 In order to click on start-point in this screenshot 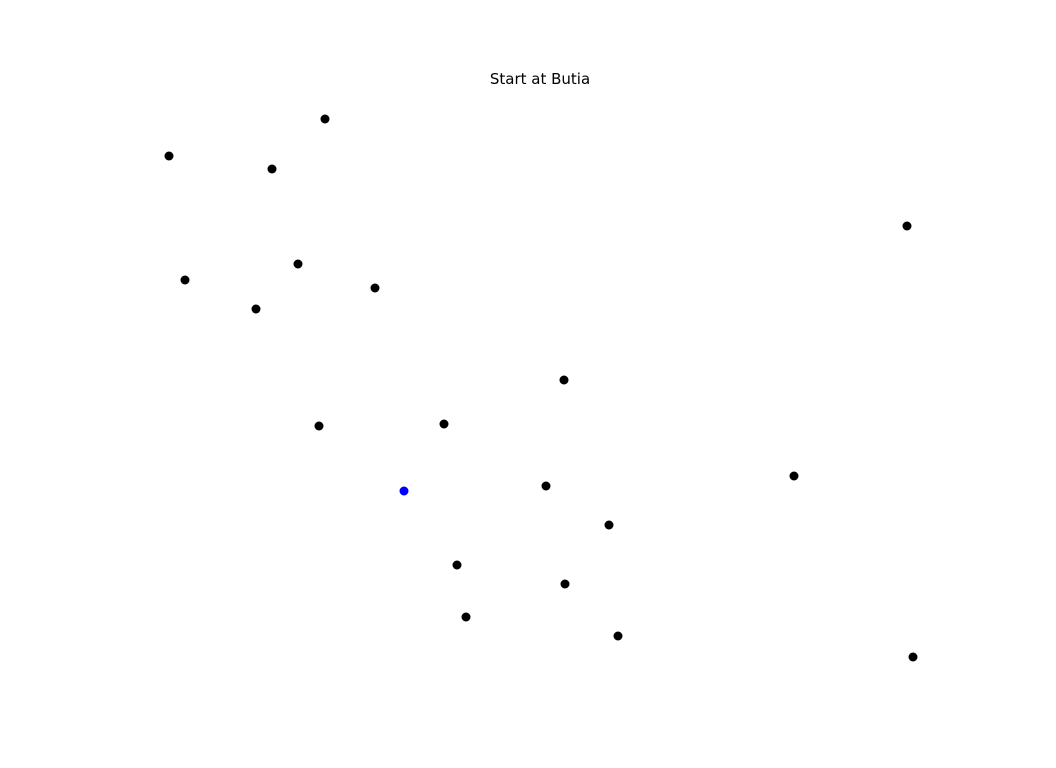, I will do `click(404, 491)`.